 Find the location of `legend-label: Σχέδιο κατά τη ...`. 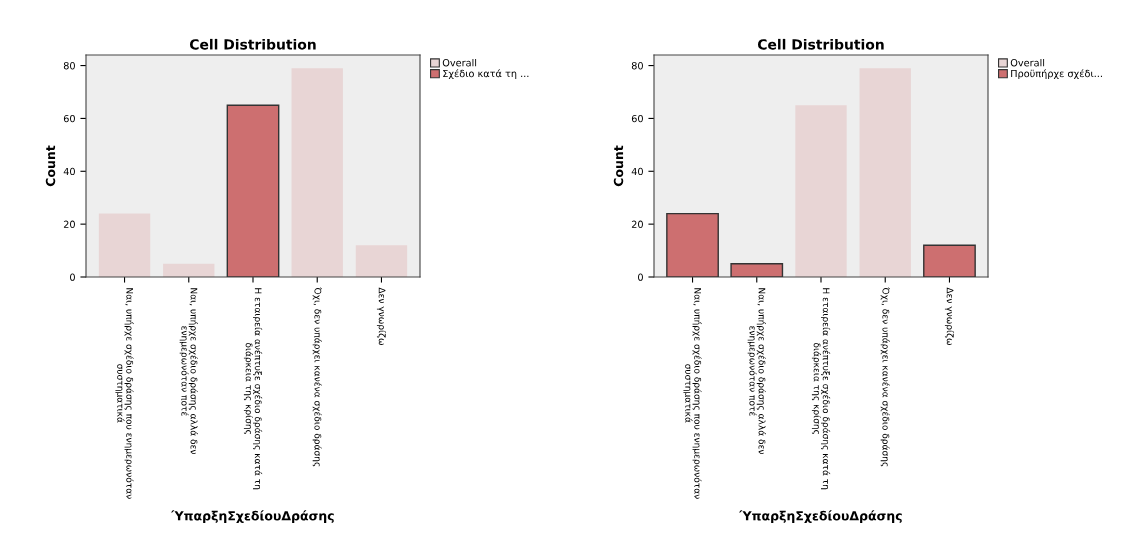

legend-label: Σχέδιο κατά τη ... is located at coordinates (486, 74).